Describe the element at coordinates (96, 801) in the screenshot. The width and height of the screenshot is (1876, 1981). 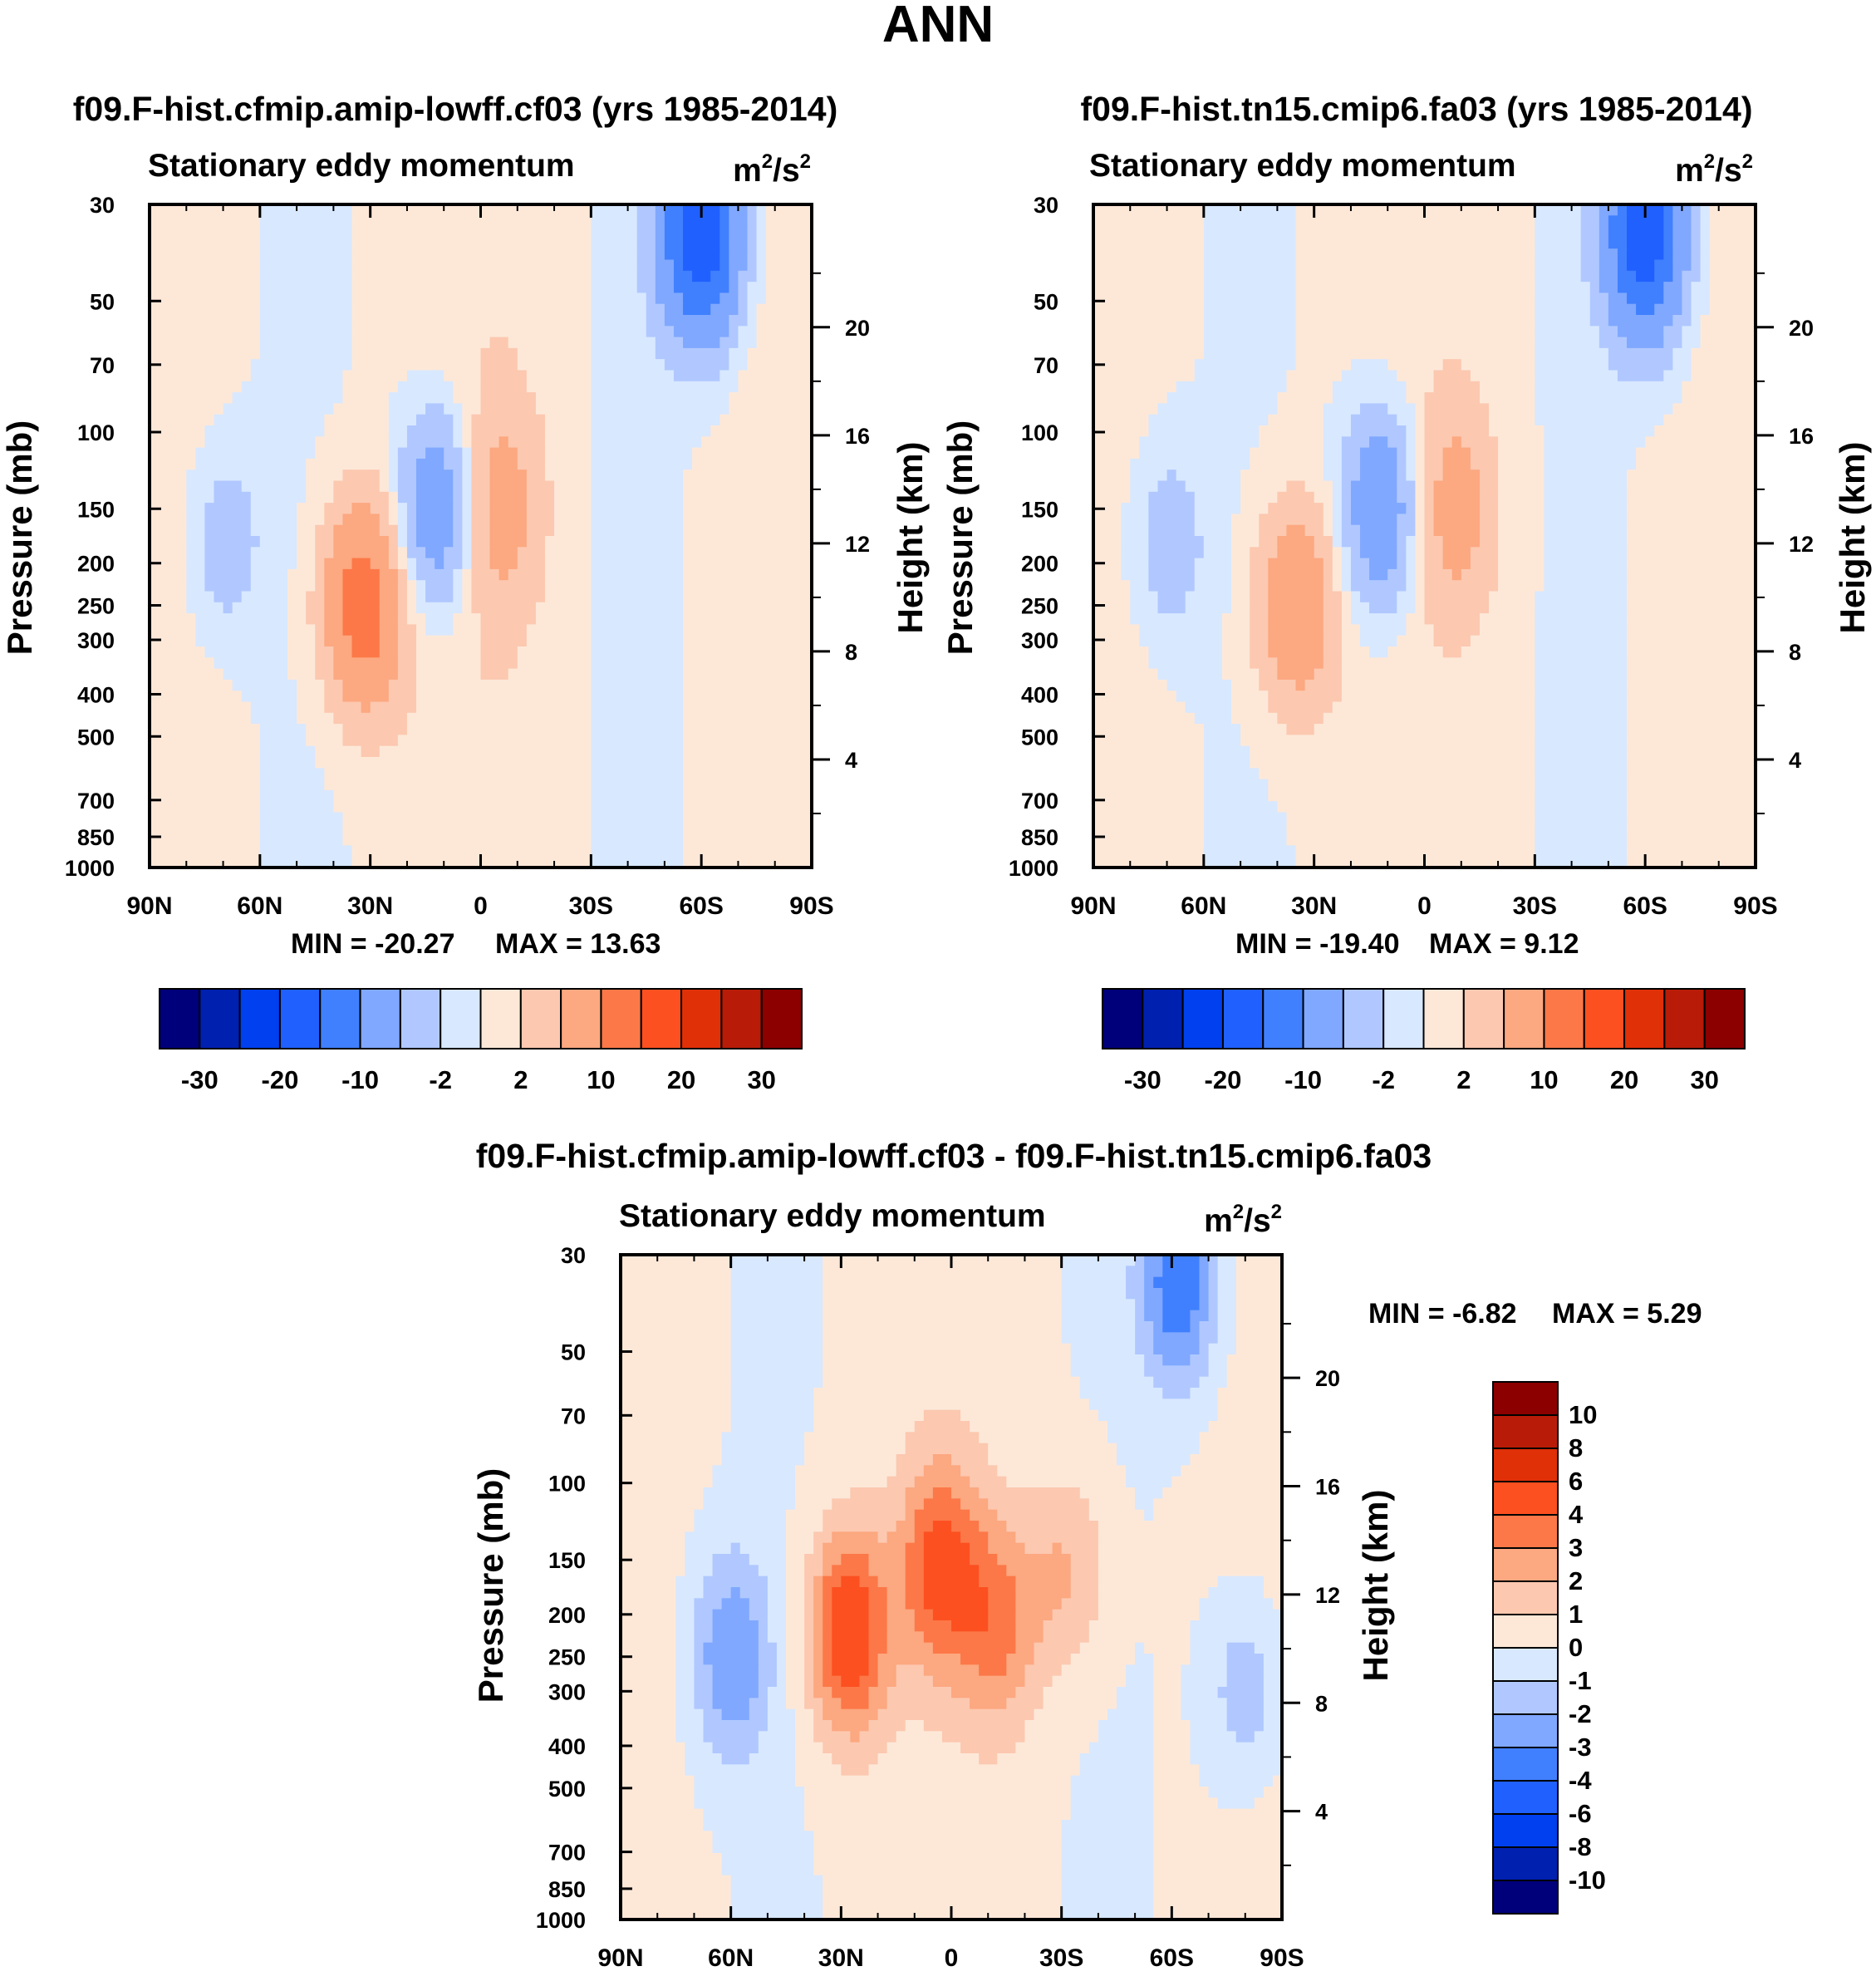
I see `y-tick-label: 700` at that location.